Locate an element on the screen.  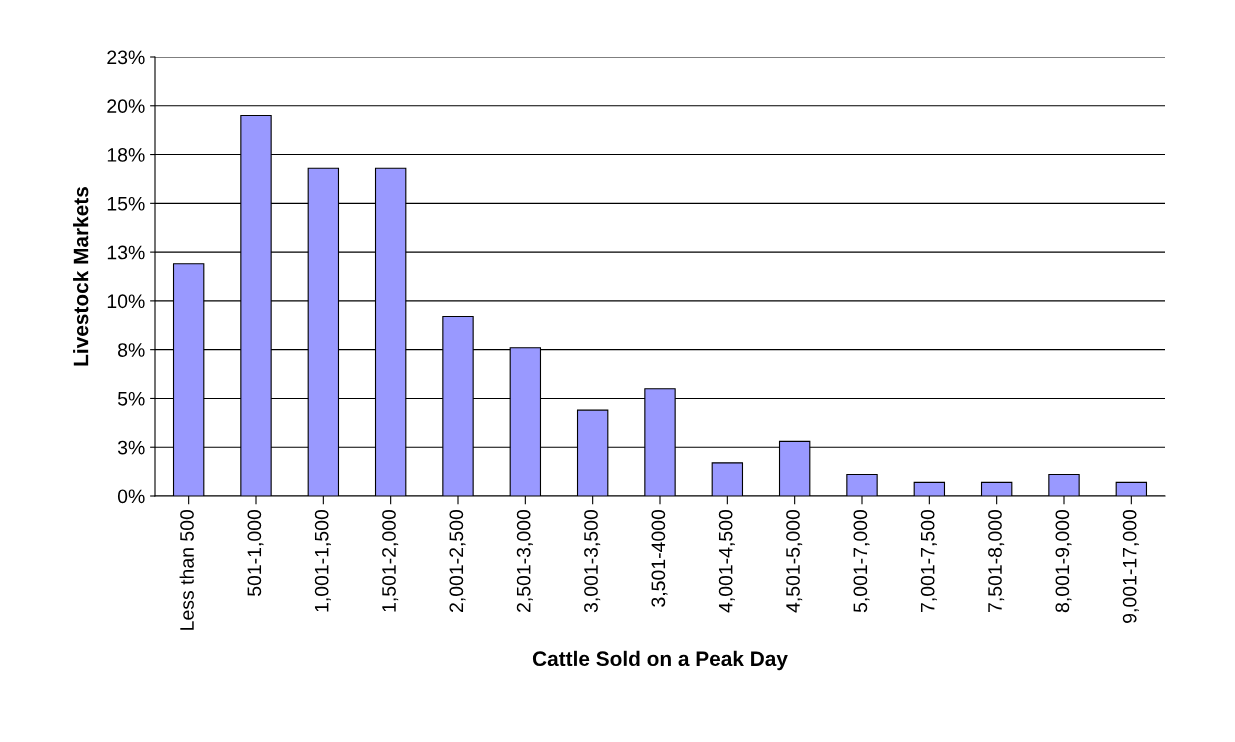
y-tick-label: 0% is located at coordinates (131, 496).